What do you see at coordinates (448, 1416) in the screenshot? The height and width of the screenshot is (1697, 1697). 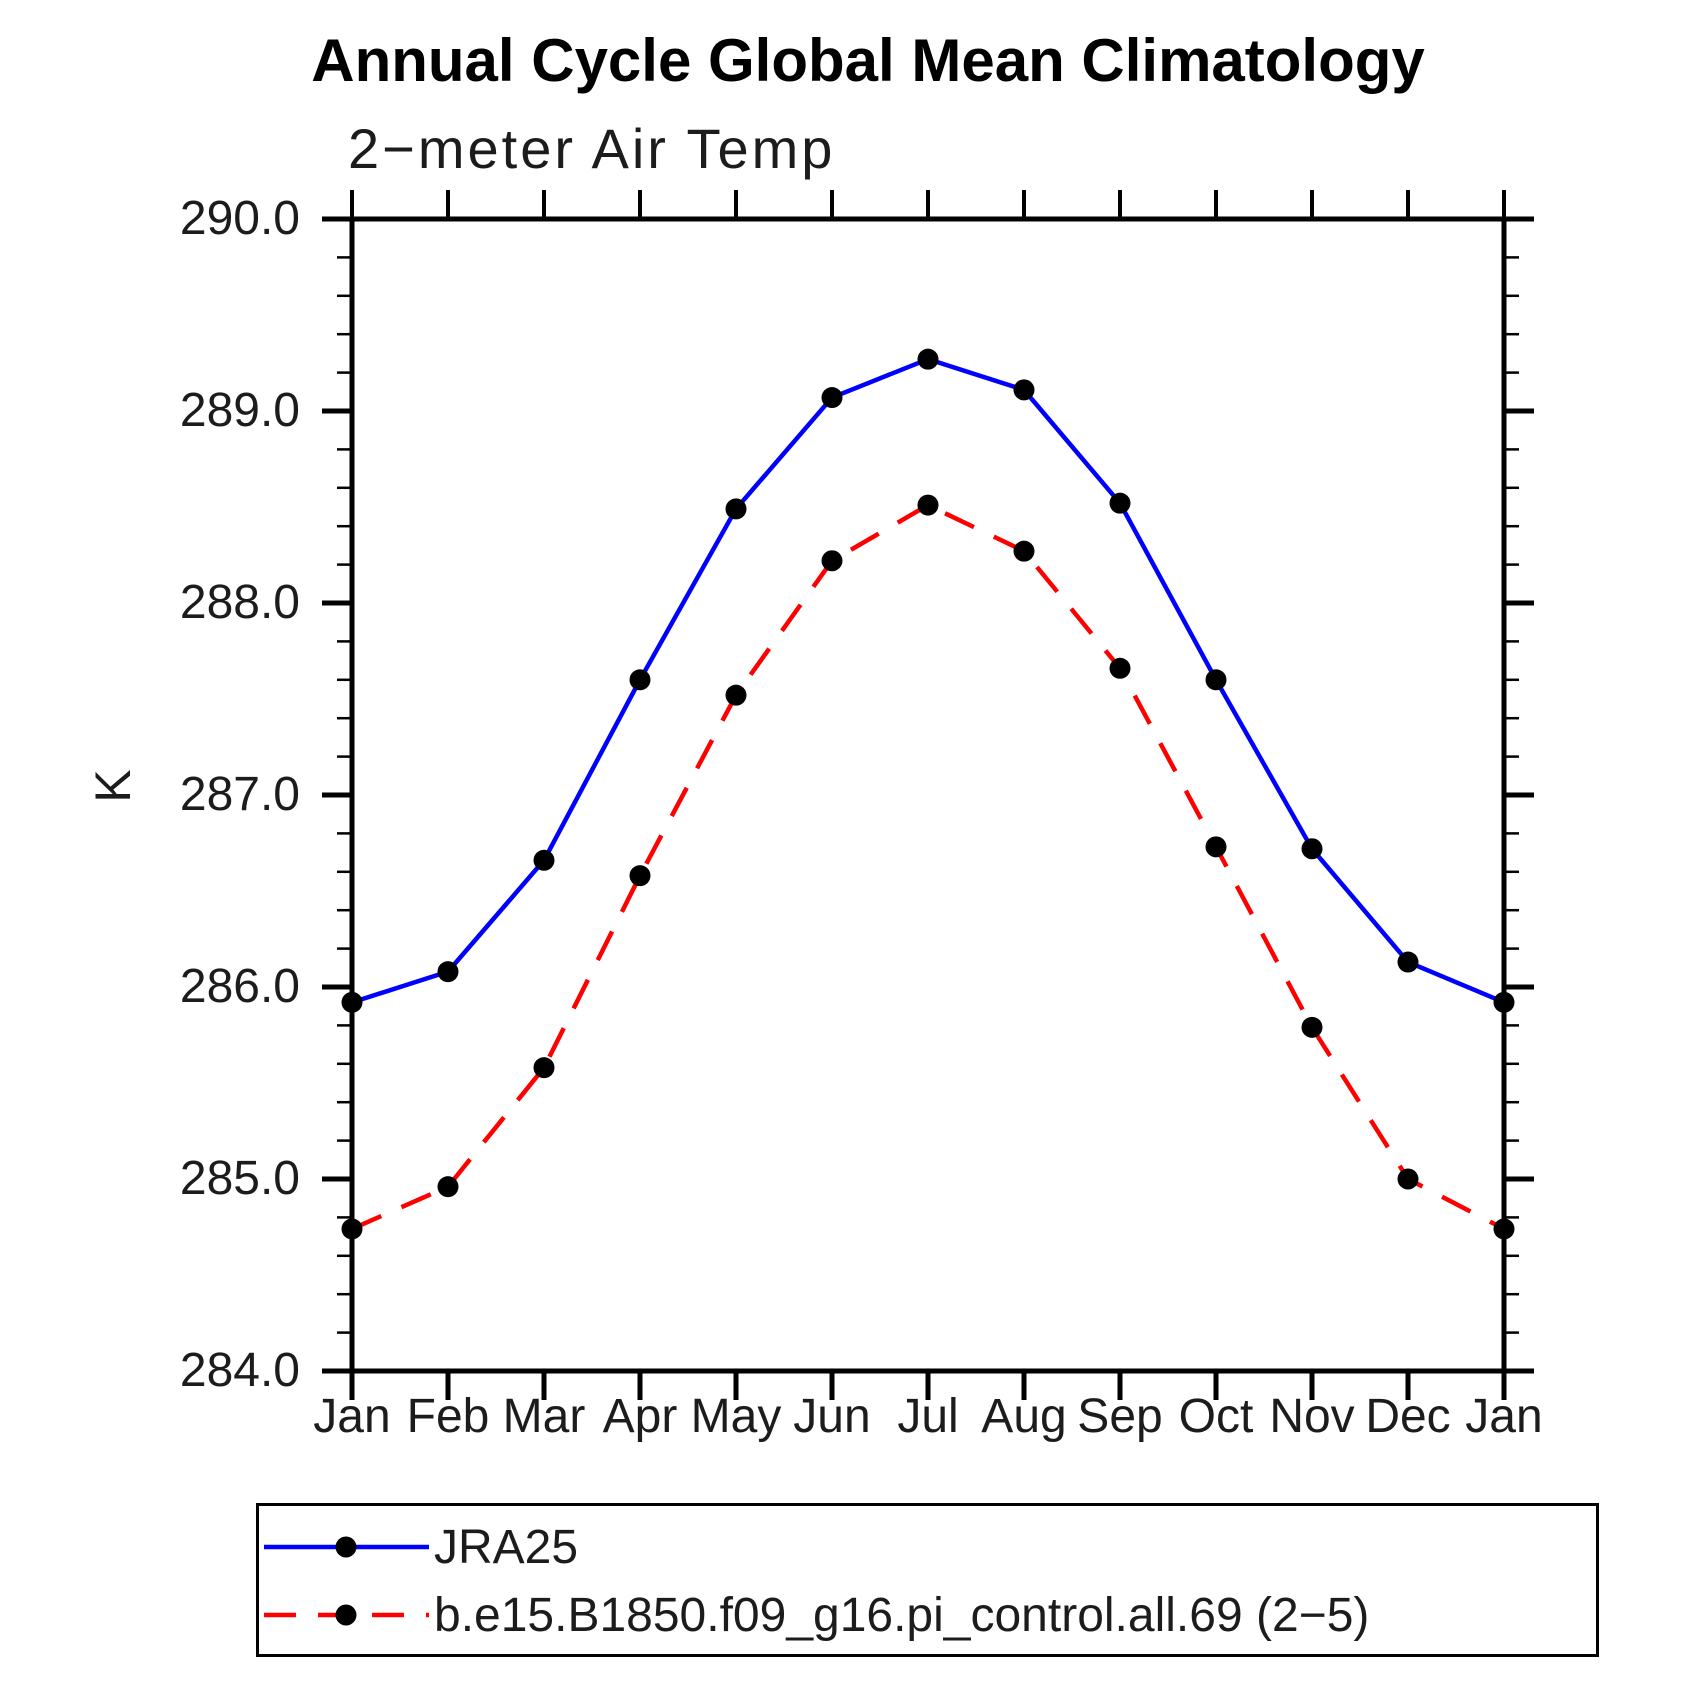 I see `x-tick-label: Feb` at bounding box center [448, 1416].